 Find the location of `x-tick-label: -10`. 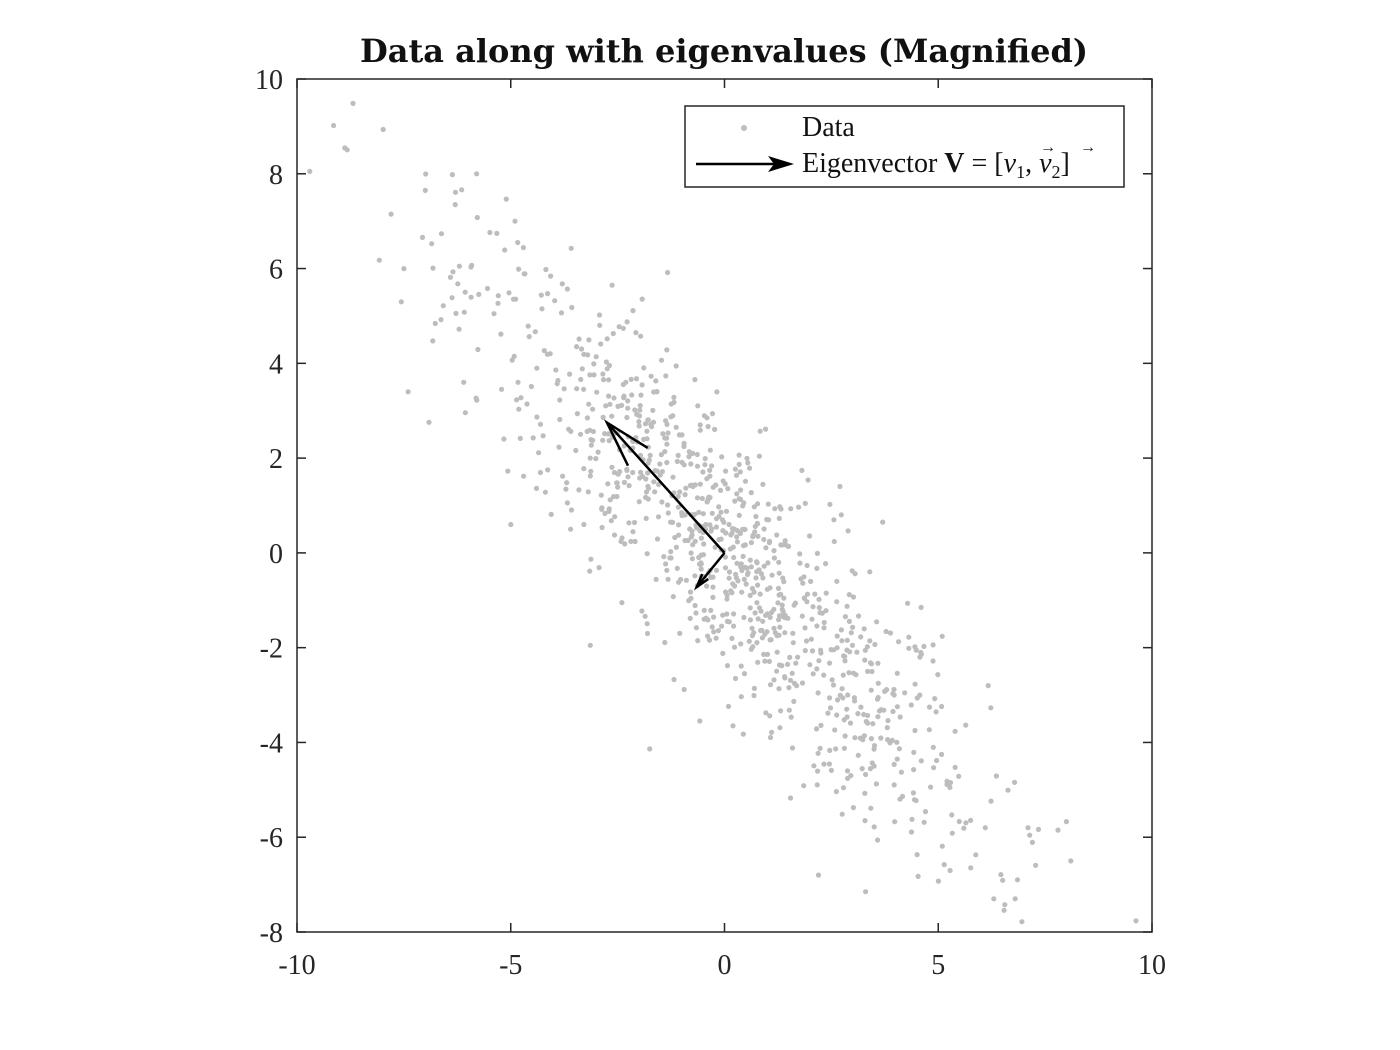

x-tick-label: -10 is located at coordinates (296, 965).